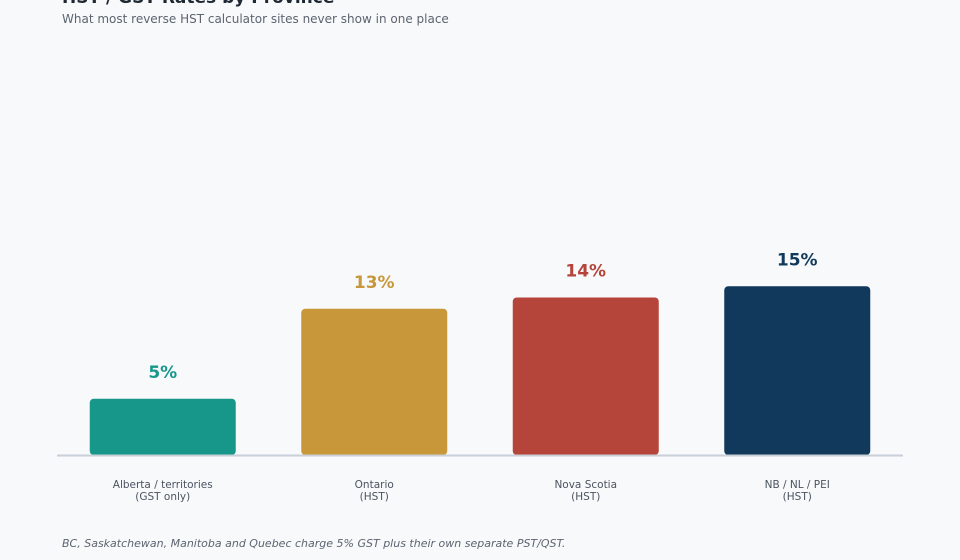  Describe the element at coordinates (374, 485) in the screenshot. I see `category-label-2: Ontario` at that location.